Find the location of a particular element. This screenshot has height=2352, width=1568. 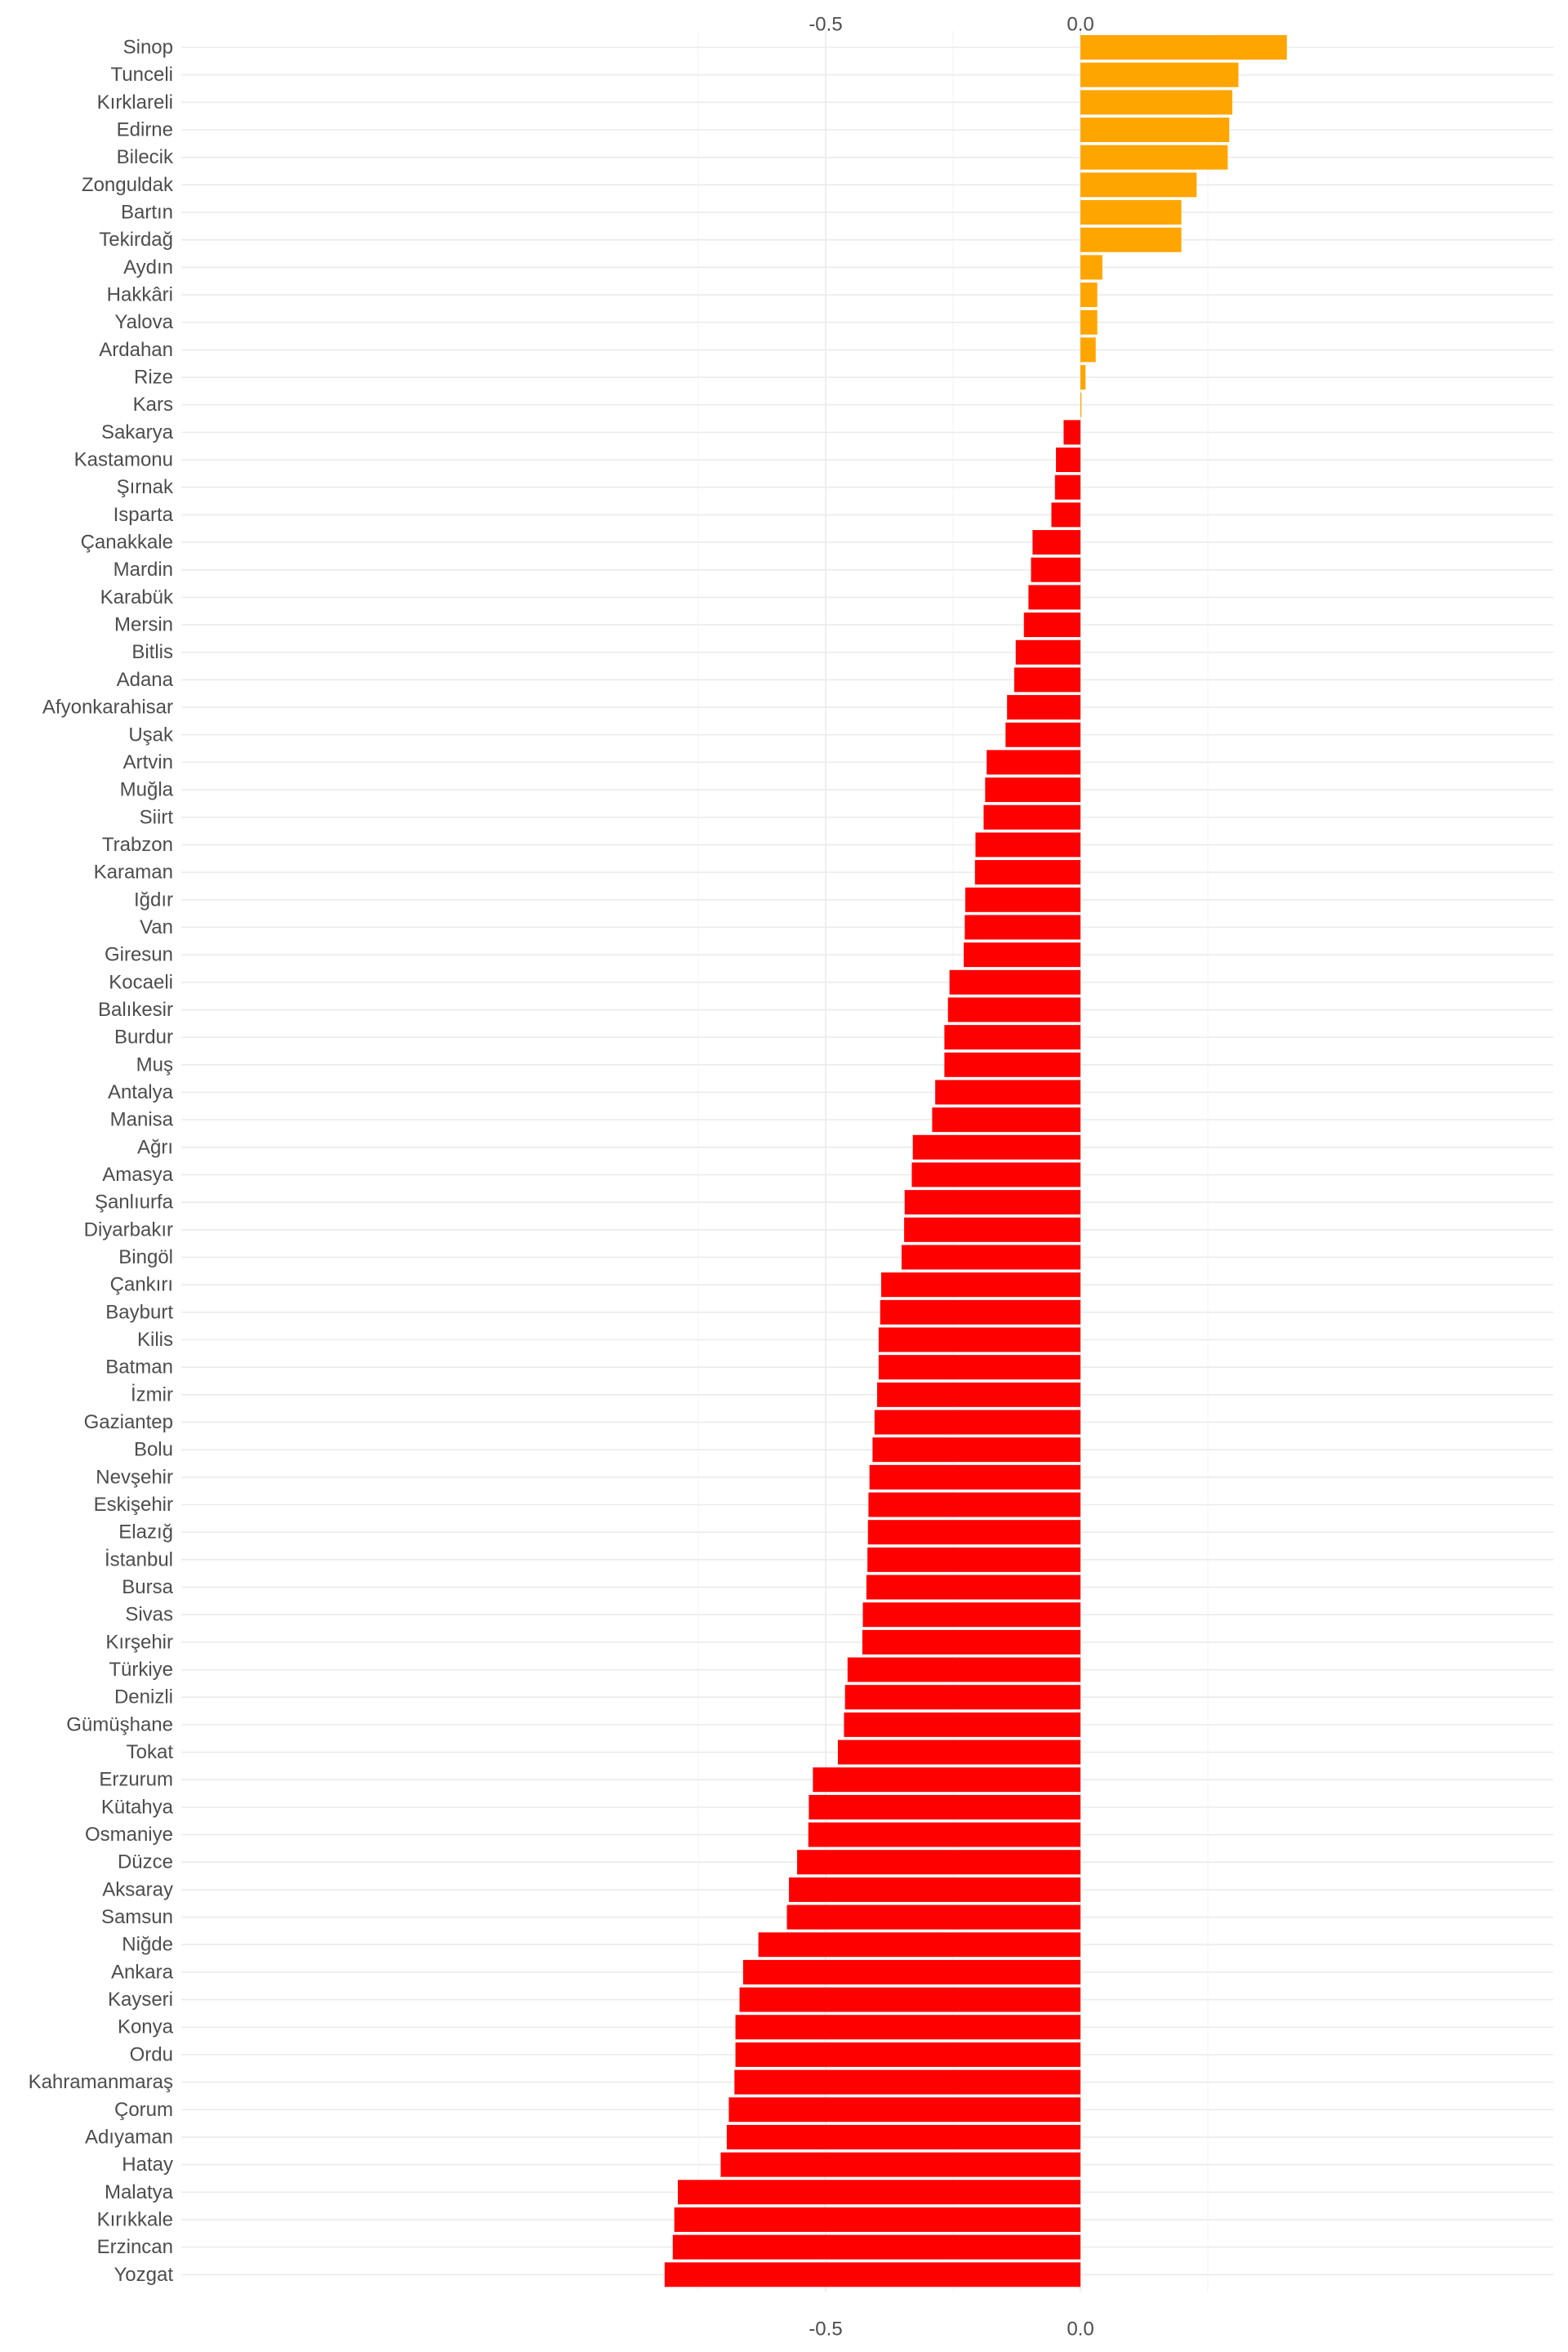

category-label: Giresun is located at coordinates (139, 955).